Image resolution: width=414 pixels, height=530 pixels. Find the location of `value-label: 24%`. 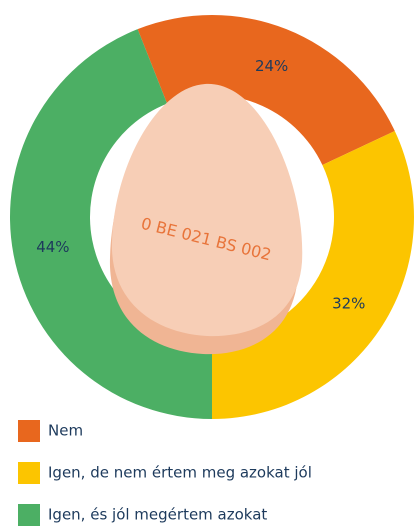

value-label: 24% is located at coordinates (271, 66).